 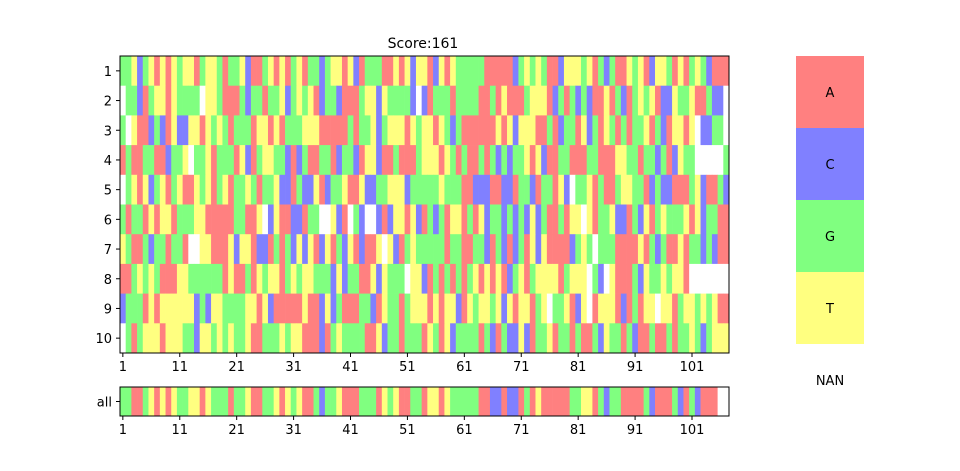 I want to click on row-tick-label: 4, so click(x=108, y=161).